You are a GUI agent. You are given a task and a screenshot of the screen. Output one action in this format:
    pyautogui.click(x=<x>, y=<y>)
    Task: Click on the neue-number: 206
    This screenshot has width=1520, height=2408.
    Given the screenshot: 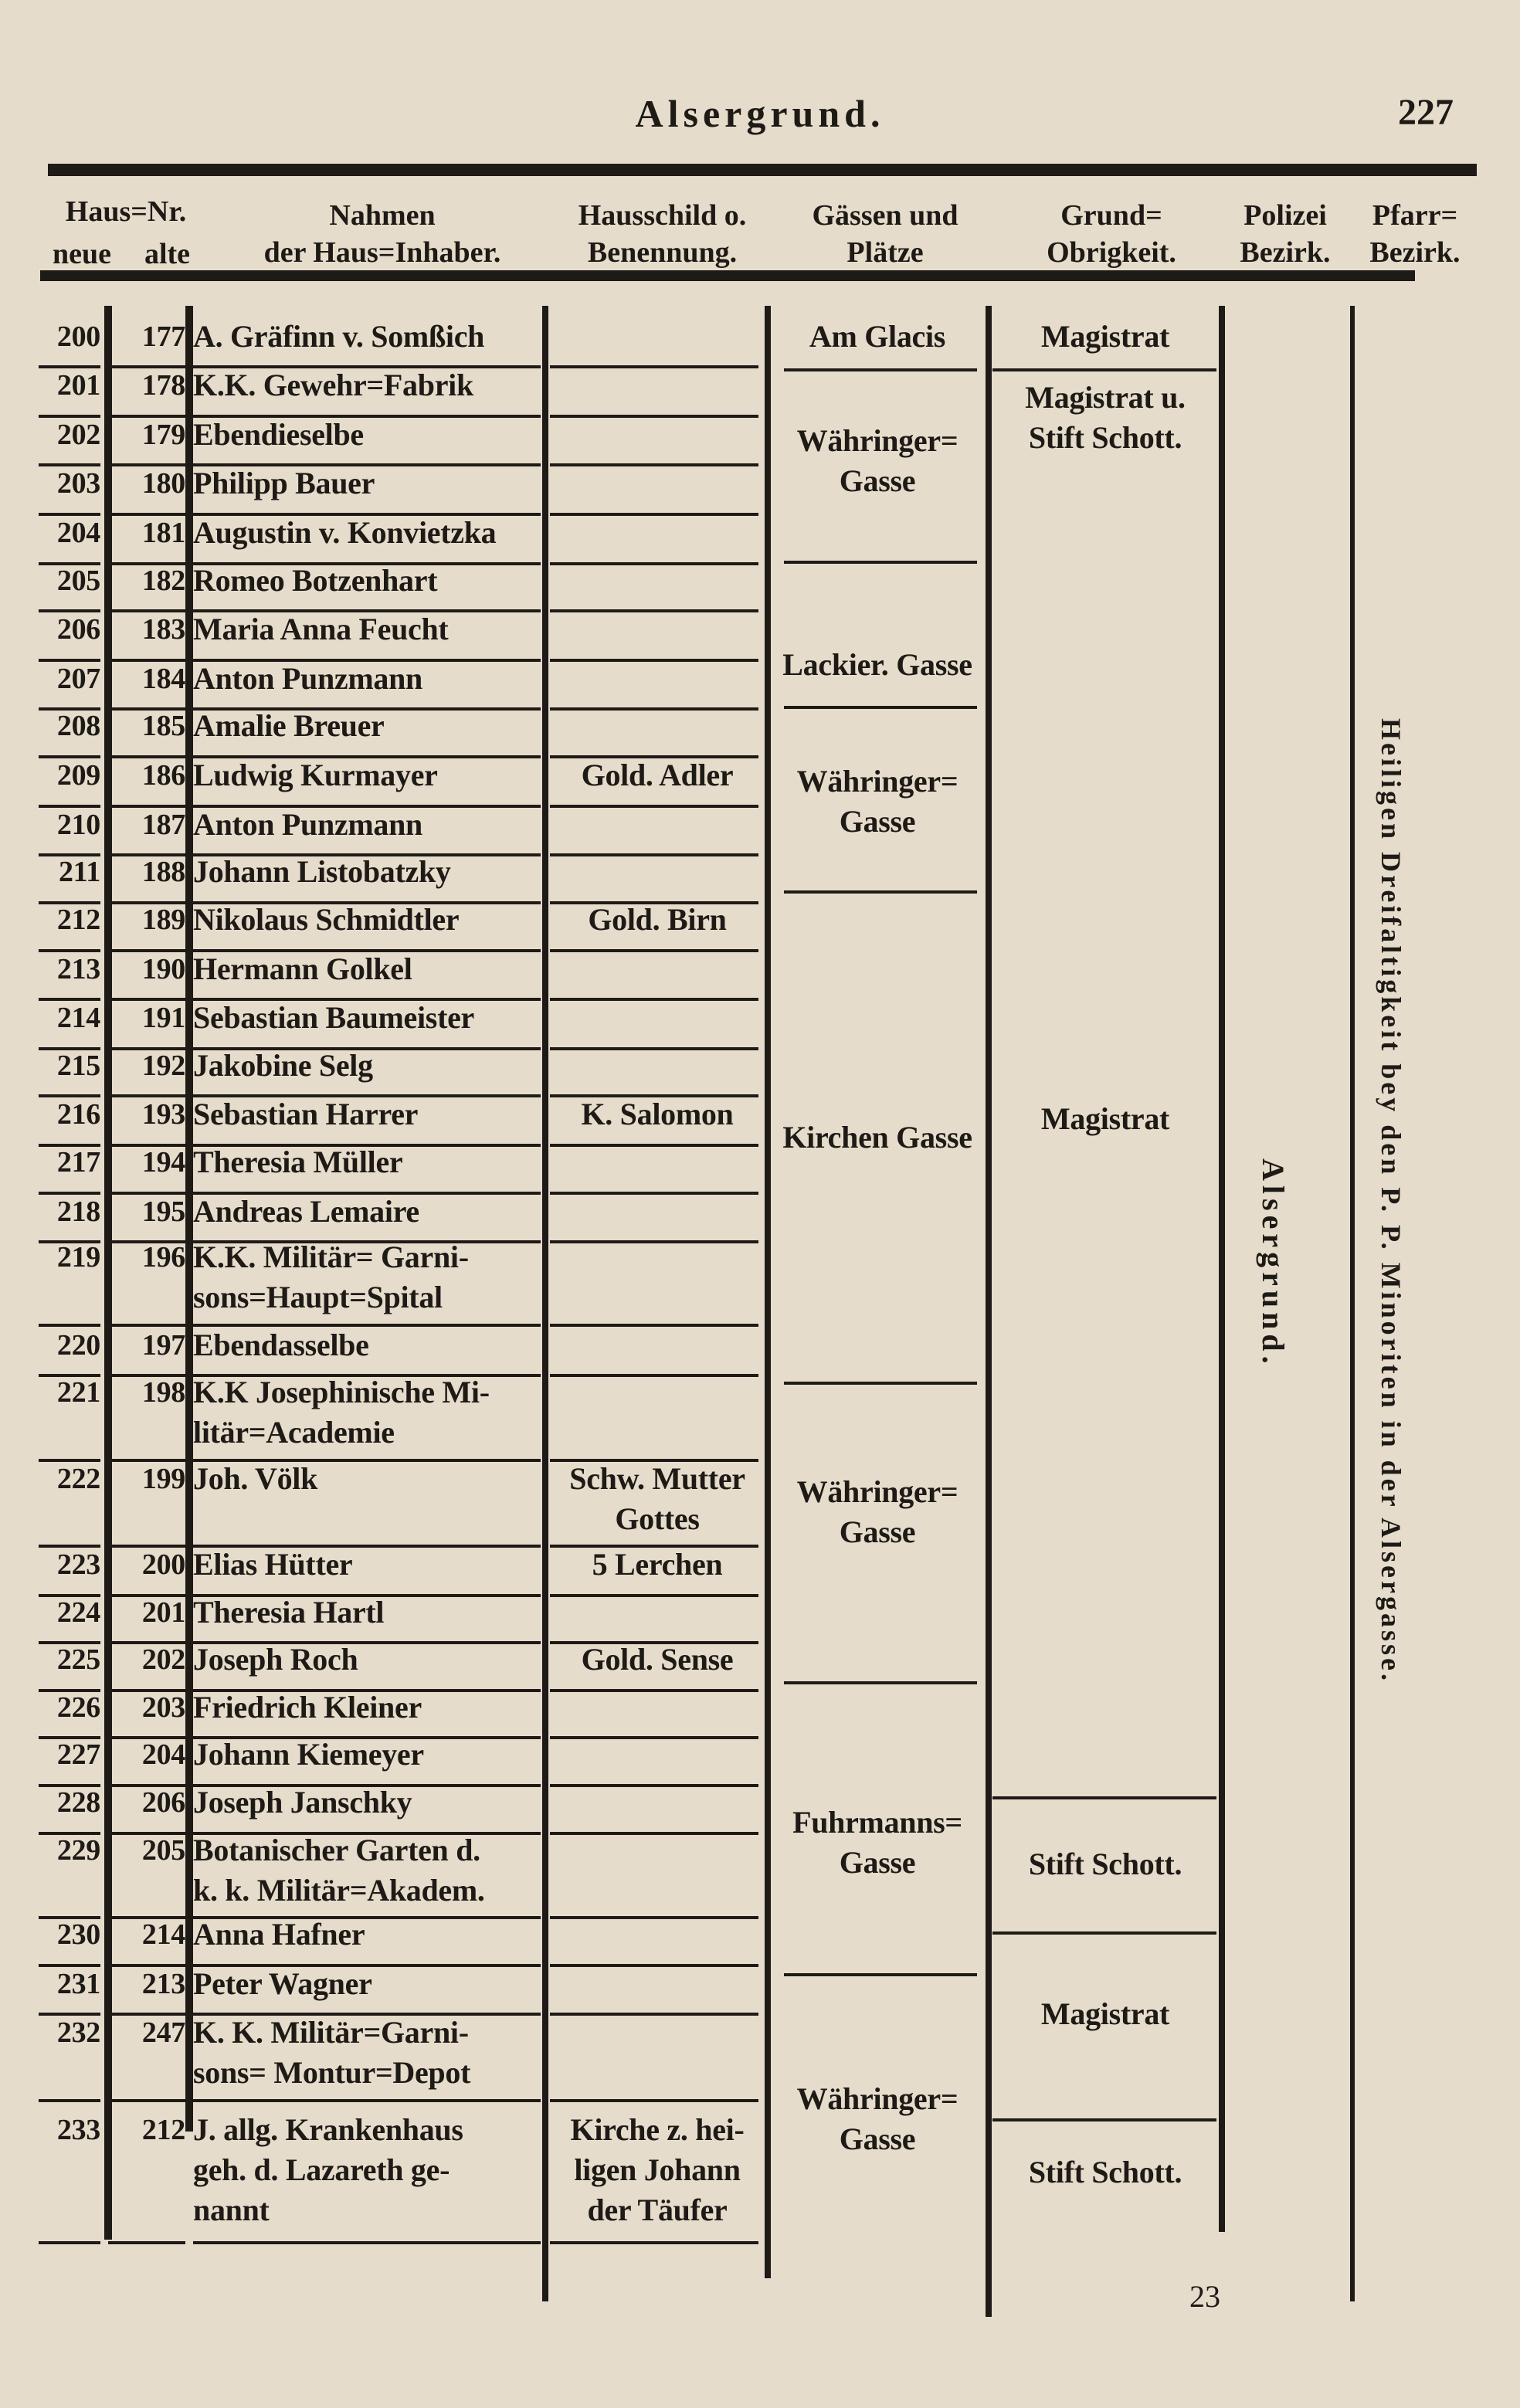 What is the action you would take?
    pyautogui.click(x=78, y=629)
    